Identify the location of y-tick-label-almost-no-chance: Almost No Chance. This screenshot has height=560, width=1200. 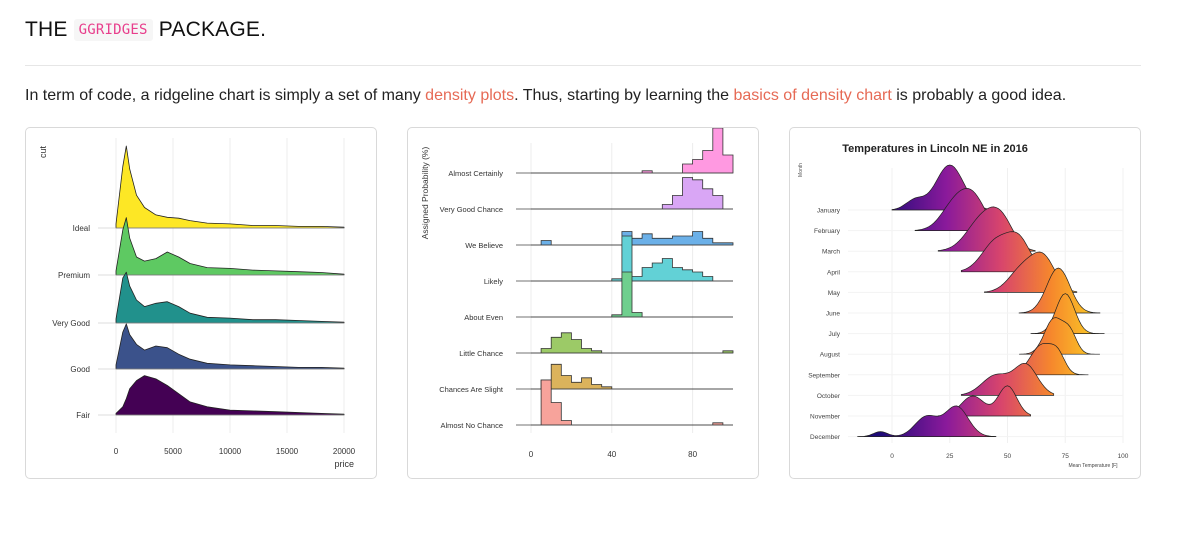
(471, 425).